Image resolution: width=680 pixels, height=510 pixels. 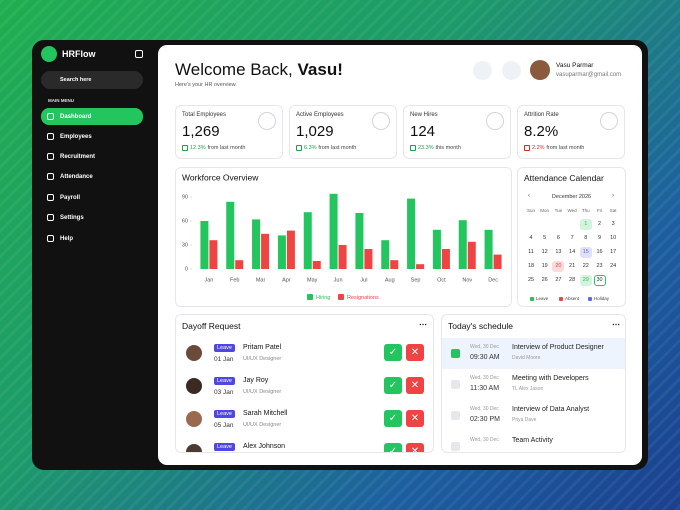 I want to click on employee-name: Alex Johnson, so click(x=264, y=446).